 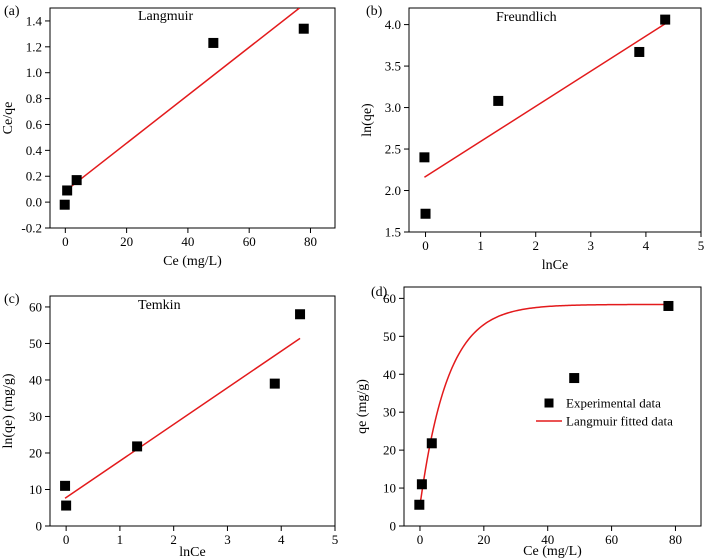 What do you see at coordinates (166, 16) in the screenshot?
I see `chart-title: Langmuir` at bounding box center [166, 16].